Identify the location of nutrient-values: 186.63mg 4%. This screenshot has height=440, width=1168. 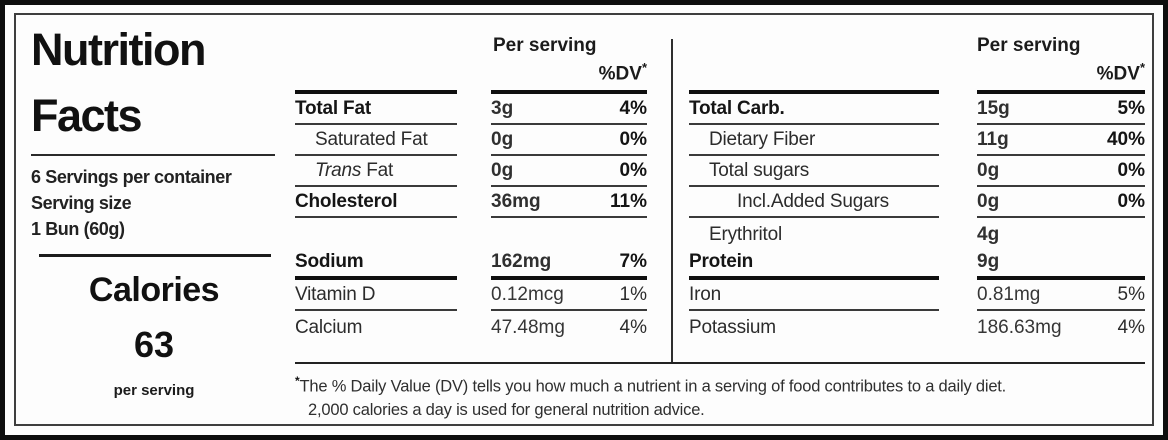
(1061, 326).